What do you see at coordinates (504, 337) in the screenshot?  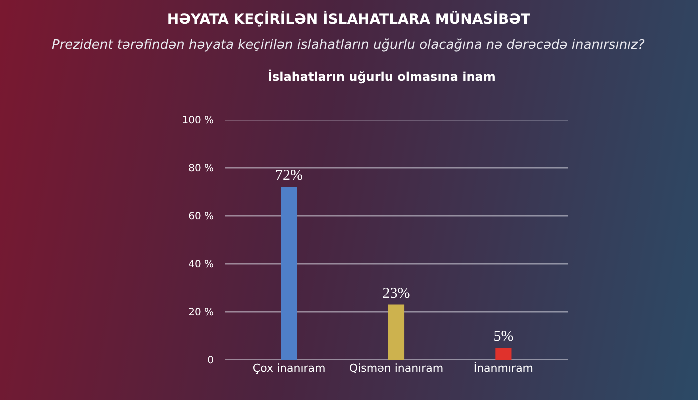 I see `data-label: 5%` at bounding box center [504, 337].